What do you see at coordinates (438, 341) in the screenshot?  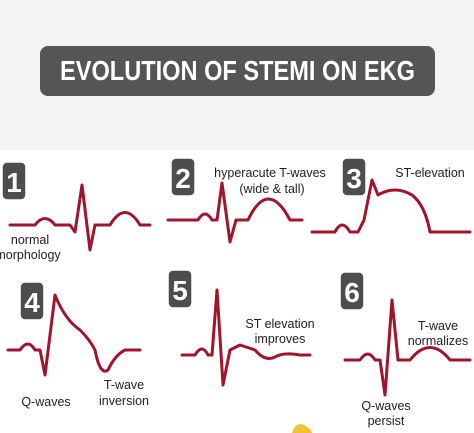 I see `label: normalizes` at bounding box center [438, 341].